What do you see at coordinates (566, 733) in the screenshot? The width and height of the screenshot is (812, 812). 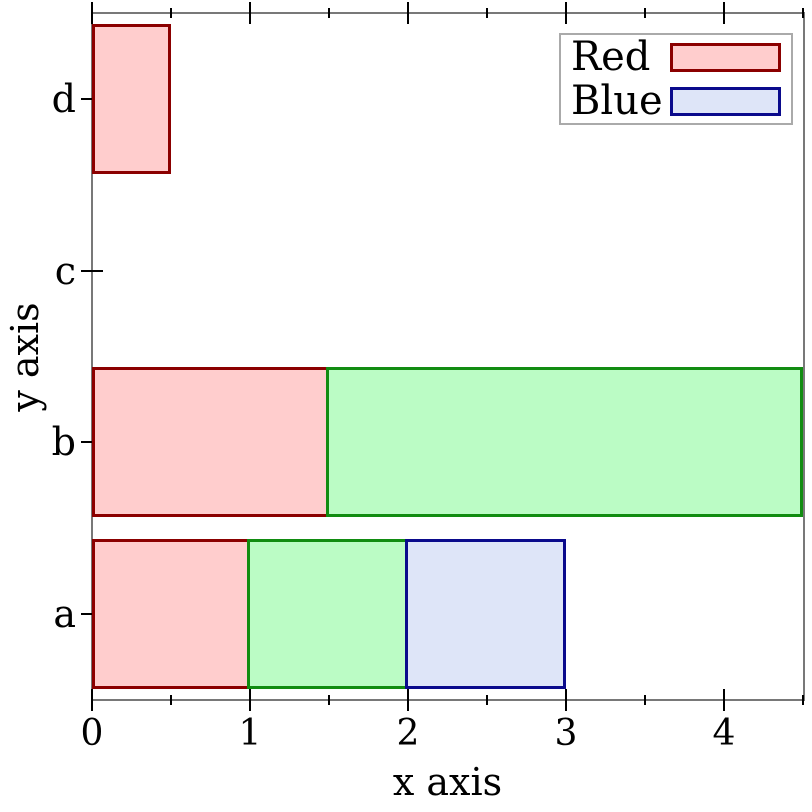 I see `x-tick-label: 3` at bounding box center [566, 733].